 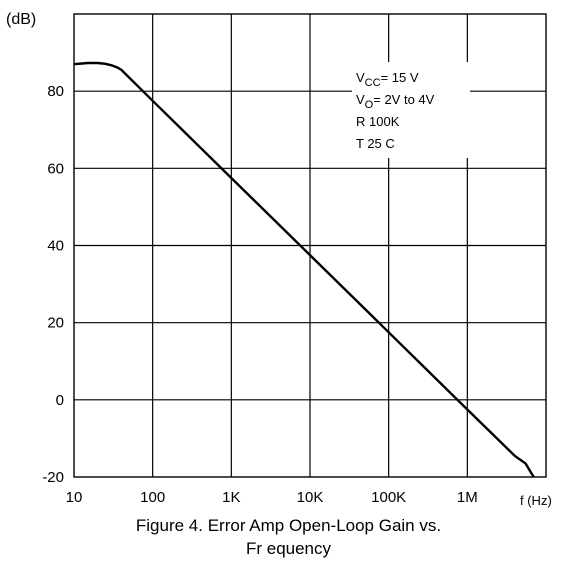 What do you see at coordinates (387, 79) in the screenshot?
I see `annotation-line-vcc: VCC= 15 V` at bounding box center [387, 79].